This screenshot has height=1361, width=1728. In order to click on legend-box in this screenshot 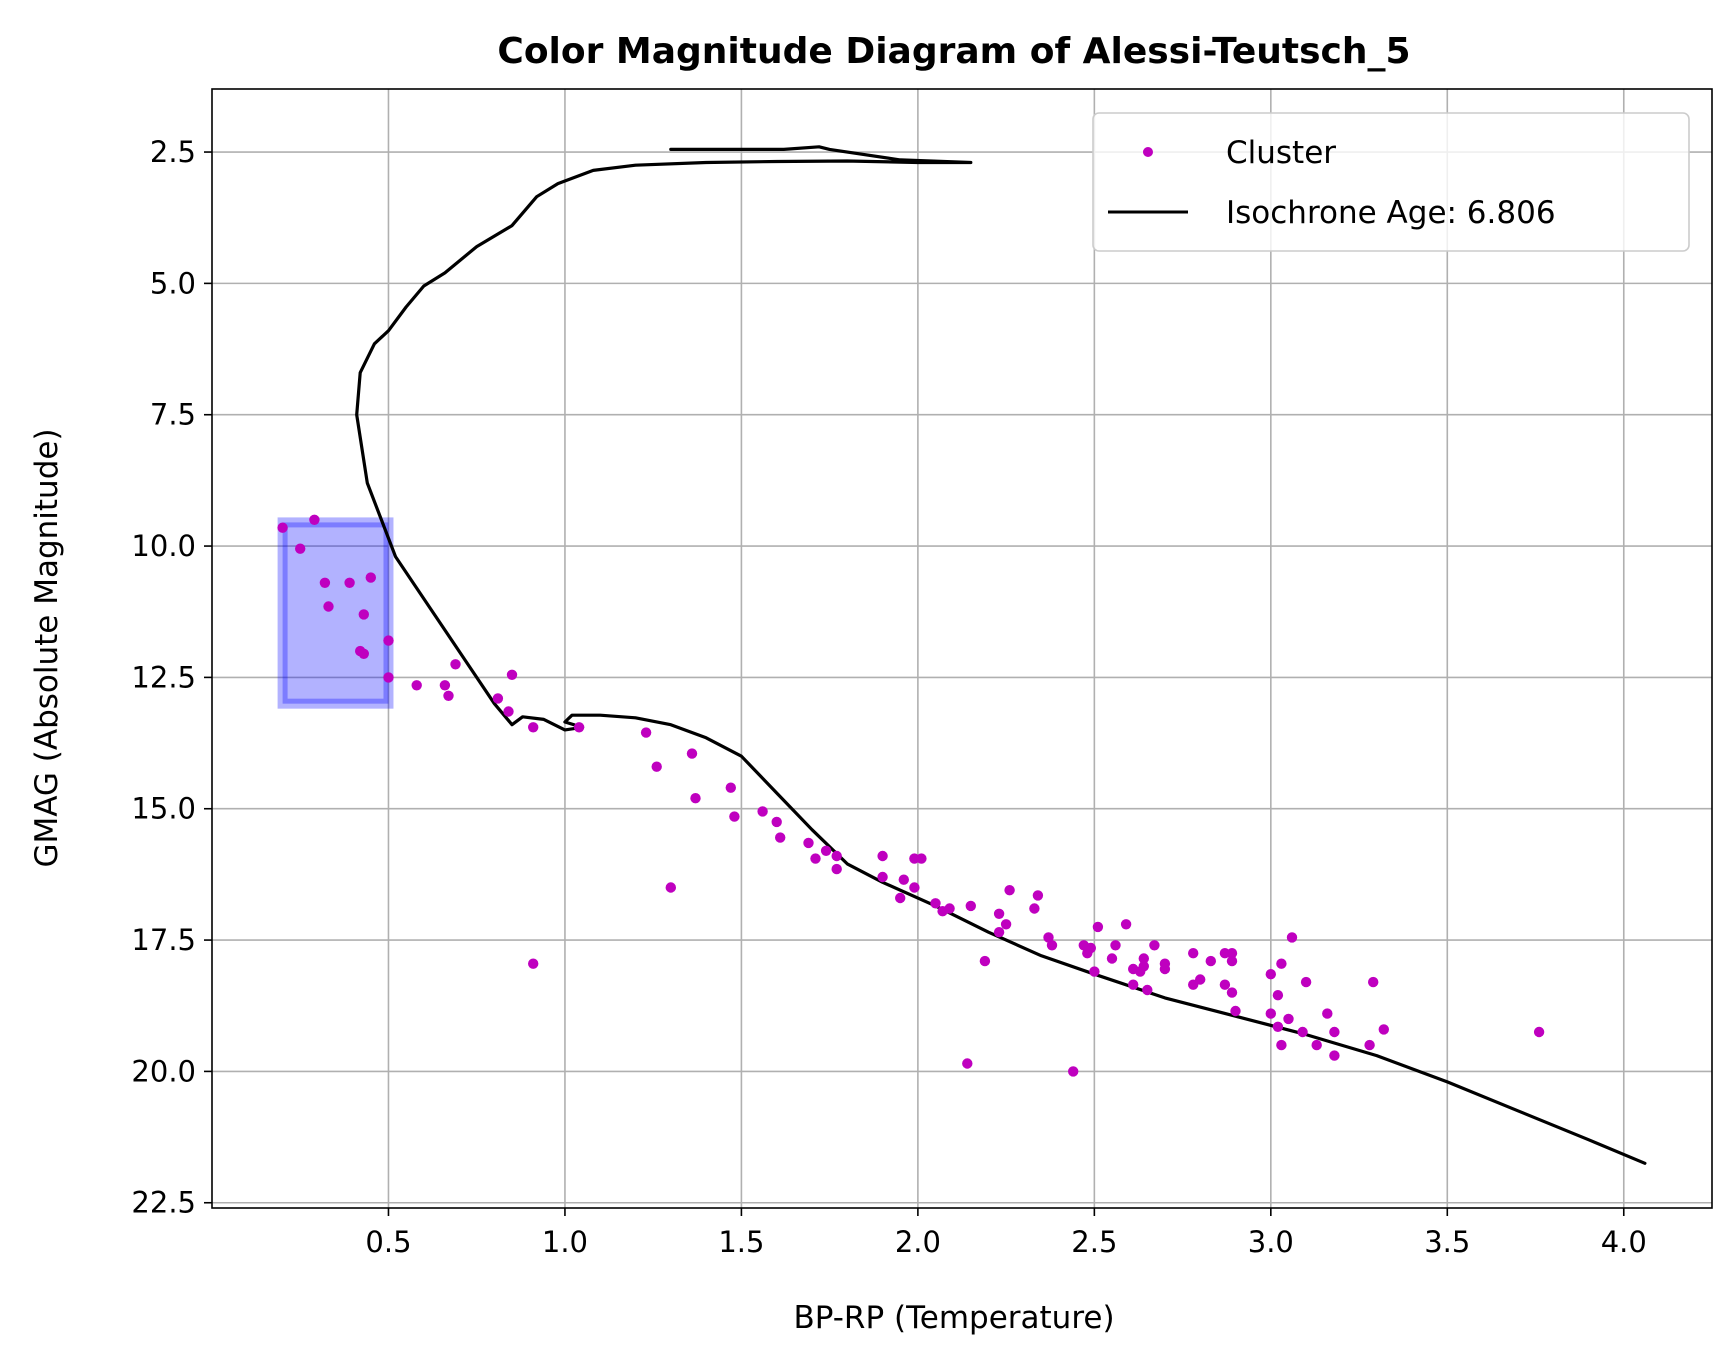, I will do `click(1391, 182)`.